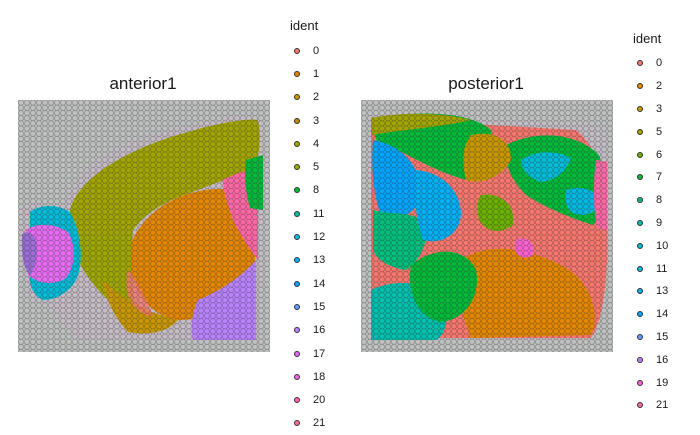 This screenshot has height=435, width=700. Describe the element at coordinates (662, 382) in the screenshot. I see `legend-label: 19` at that location.